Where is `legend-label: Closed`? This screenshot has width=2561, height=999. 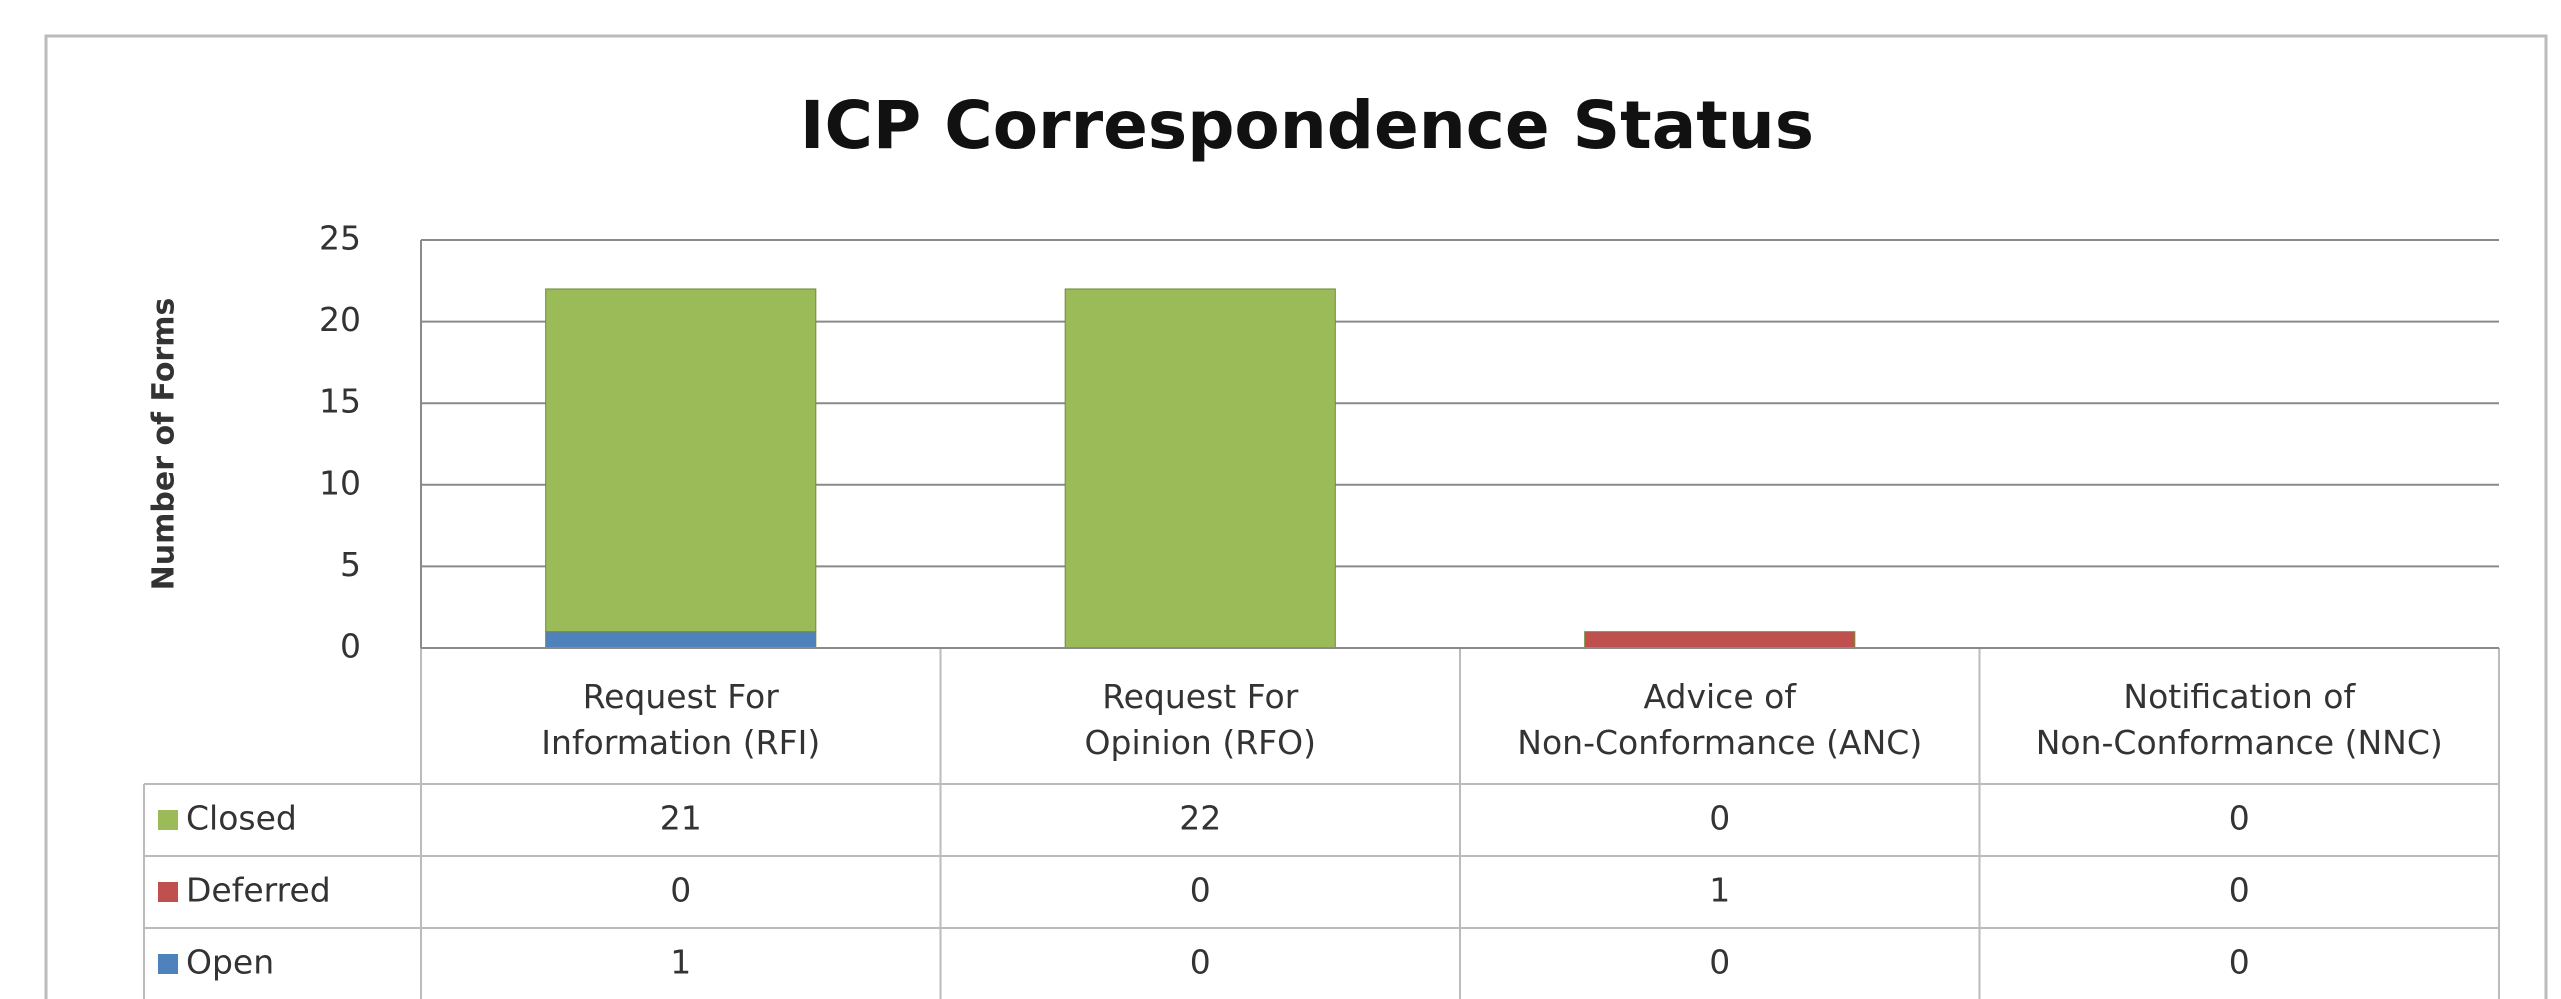
legend-label: Closed is located at coordinates (241, 818).